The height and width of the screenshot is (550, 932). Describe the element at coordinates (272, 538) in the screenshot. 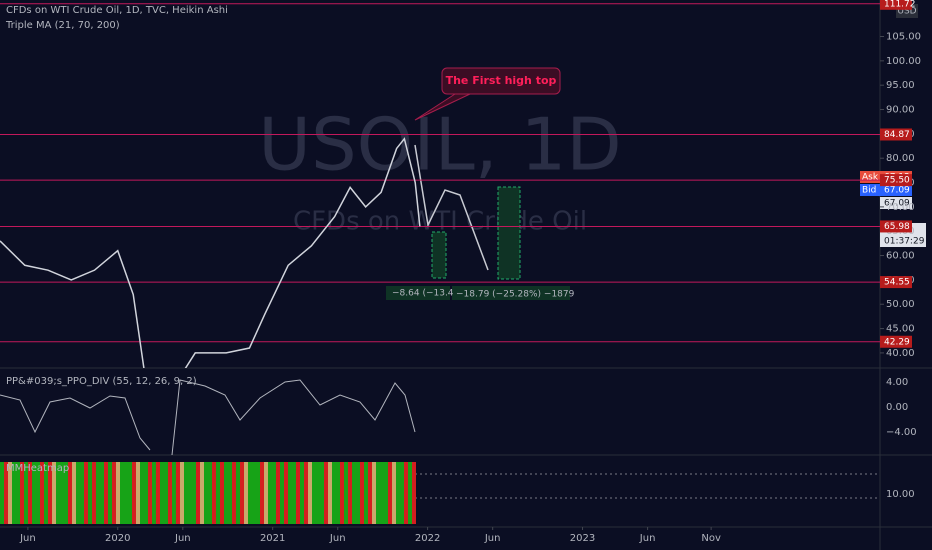

I see `x-tick-label: 2021` at that location.